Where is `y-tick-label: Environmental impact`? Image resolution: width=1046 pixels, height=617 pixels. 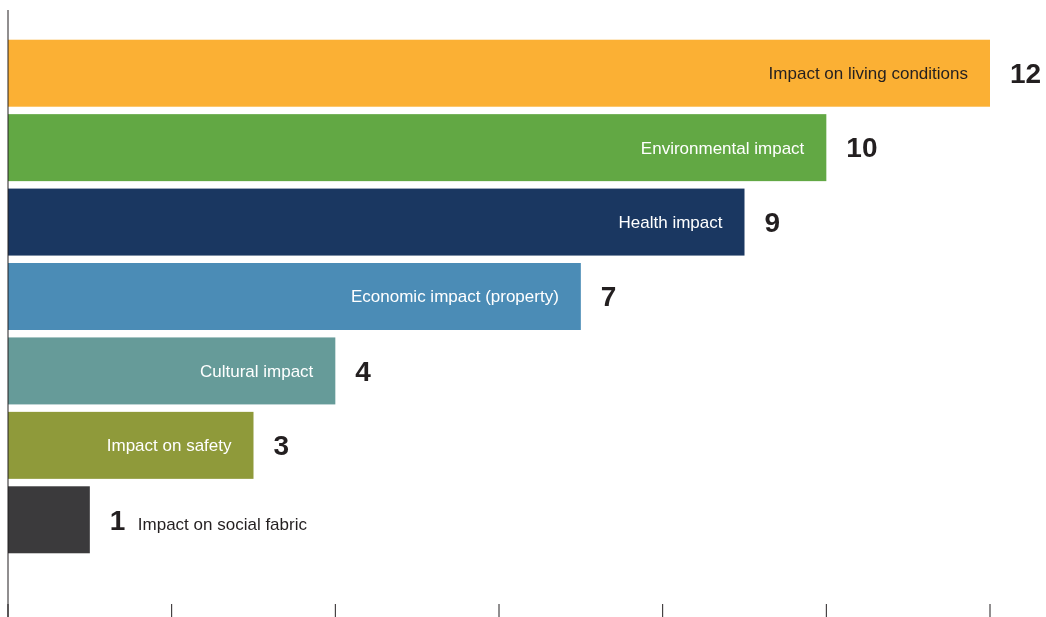
y-tick-label: Environmental impact is located at coordinates (722, 148).